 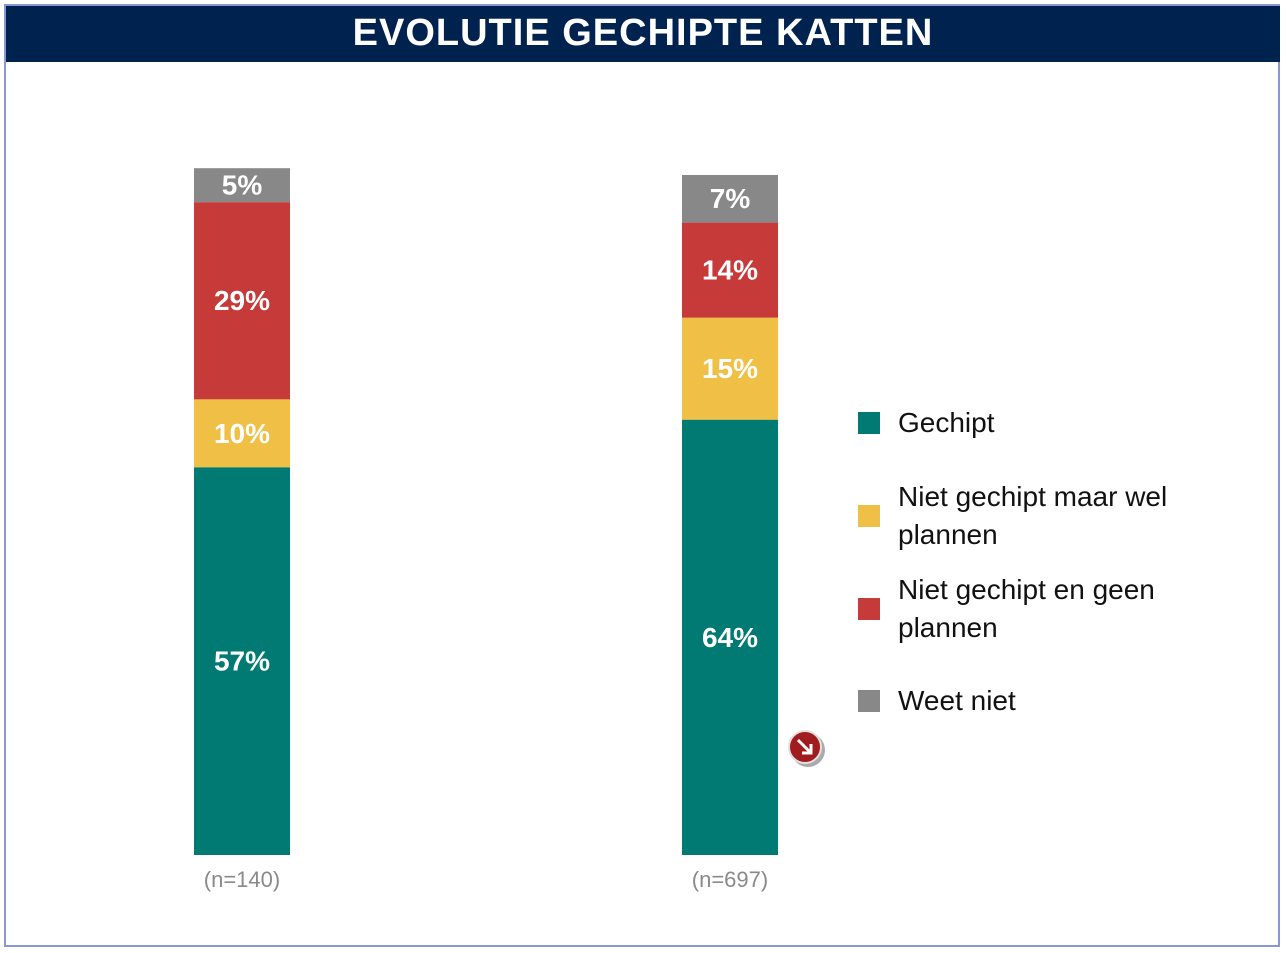 I want to click on legend-item: Gechipt, so click(x=1048, y=423).